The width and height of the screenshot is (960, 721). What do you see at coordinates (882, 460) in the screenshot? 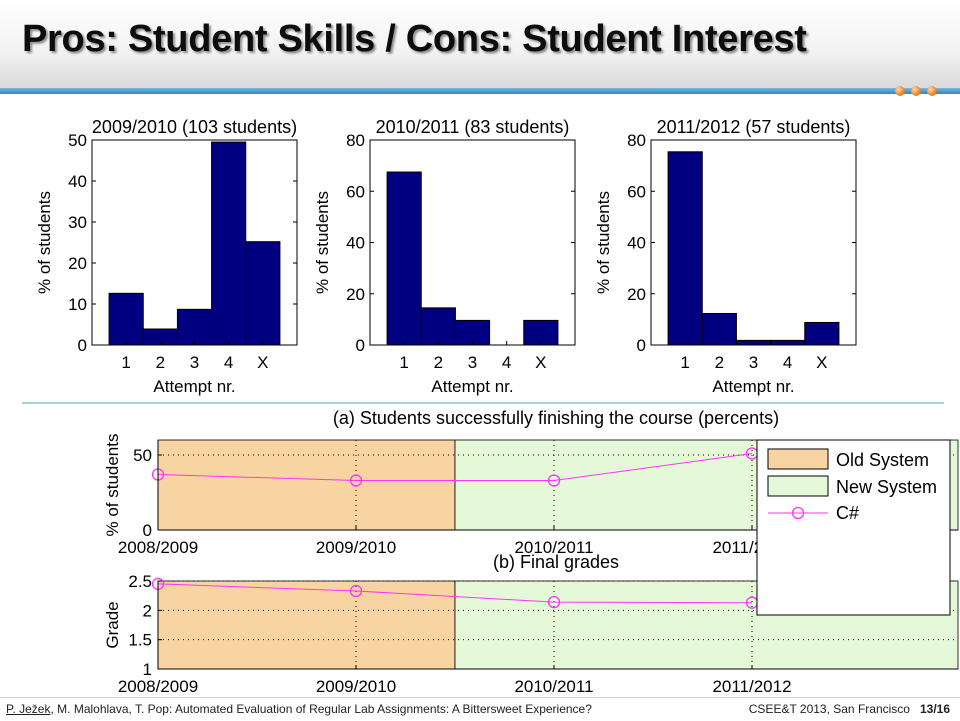
I see `legend-label: Old System` at bounding box center [882, 460].